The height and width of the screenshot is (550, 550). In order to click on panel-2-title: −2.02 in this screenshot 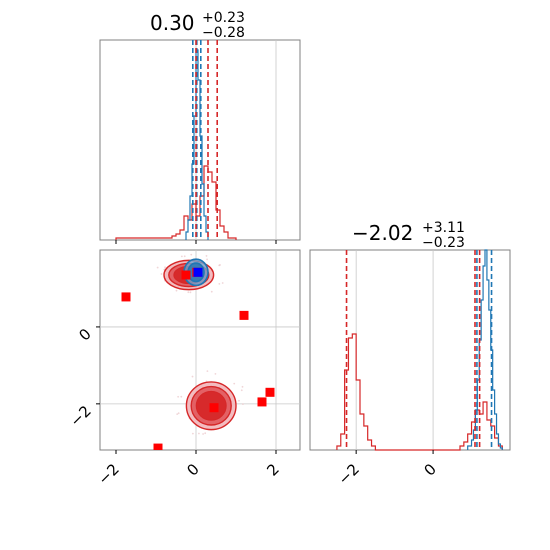, I will do `click(382, 233)`.